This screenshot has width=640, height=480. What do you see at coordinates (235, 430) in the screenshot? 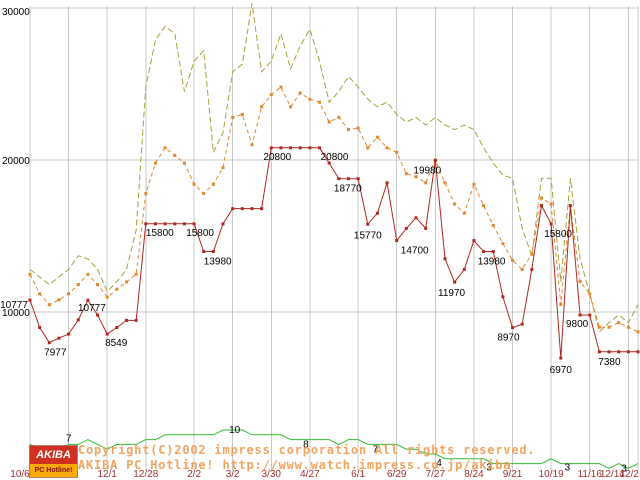
I see `point-label-10: 10` at bounding box center [235, 430].